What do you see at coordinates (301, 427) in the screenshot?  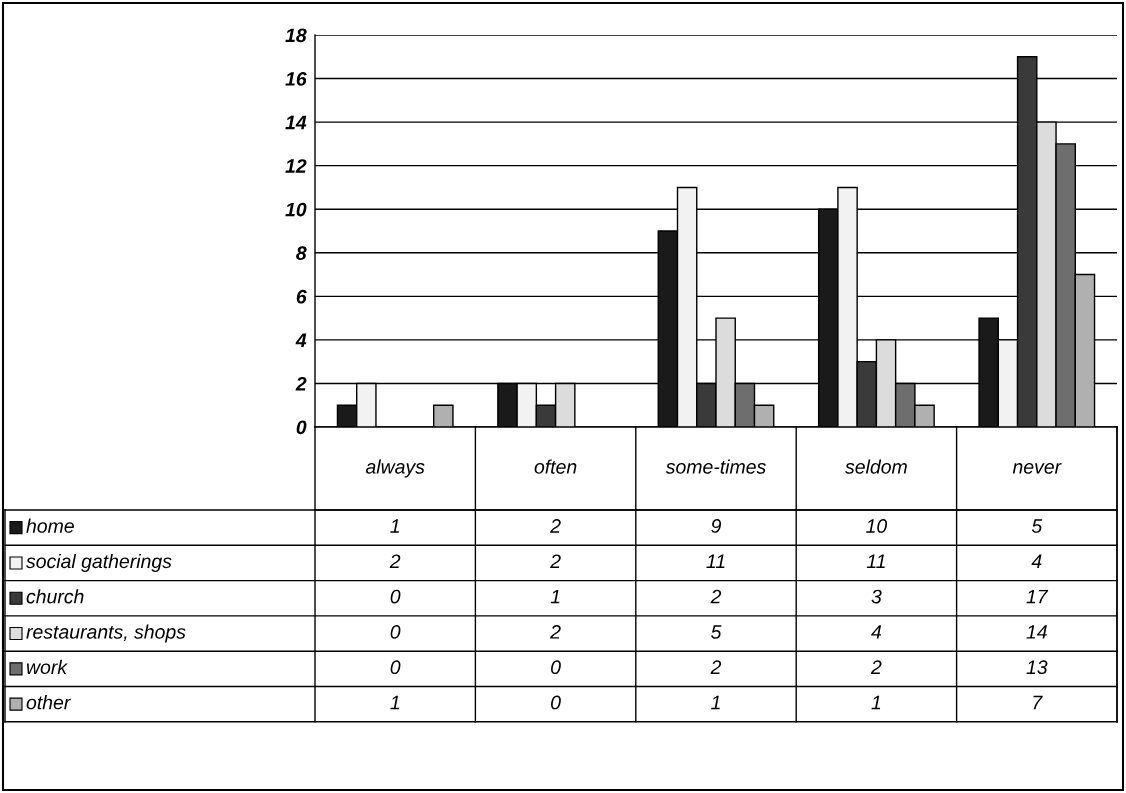 I see `y-tick-label: 0` at bounding box center [301, 427].